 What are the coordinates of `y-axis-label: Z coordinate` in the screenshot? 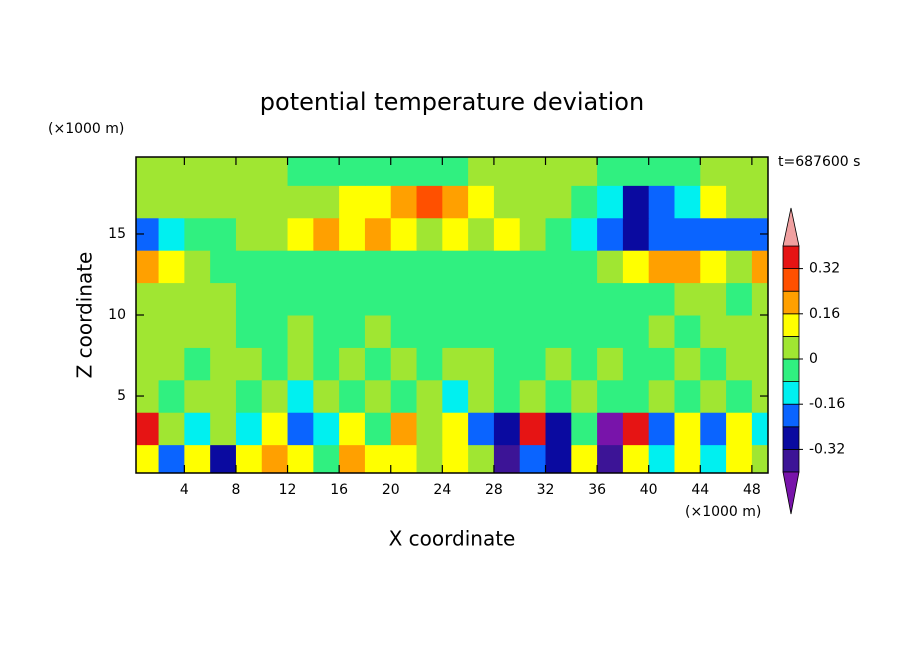 It's located at (85, 315).